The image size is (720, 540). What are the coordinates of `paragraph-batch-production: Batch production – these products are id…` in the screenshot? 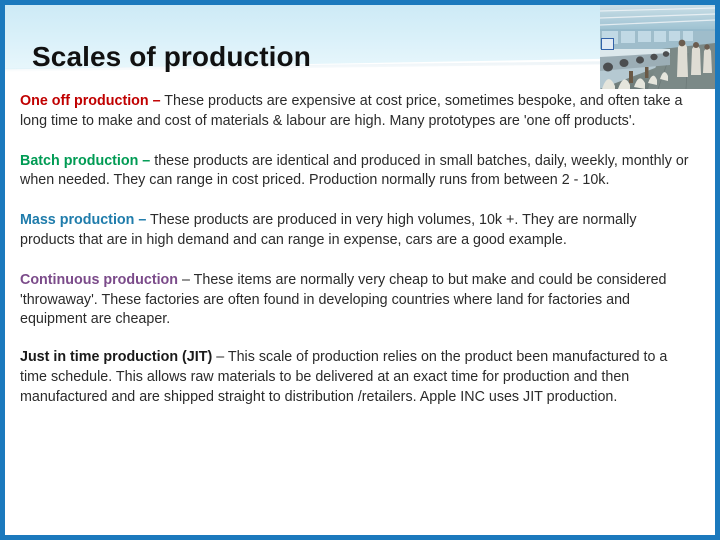 It's located at (356, 172).